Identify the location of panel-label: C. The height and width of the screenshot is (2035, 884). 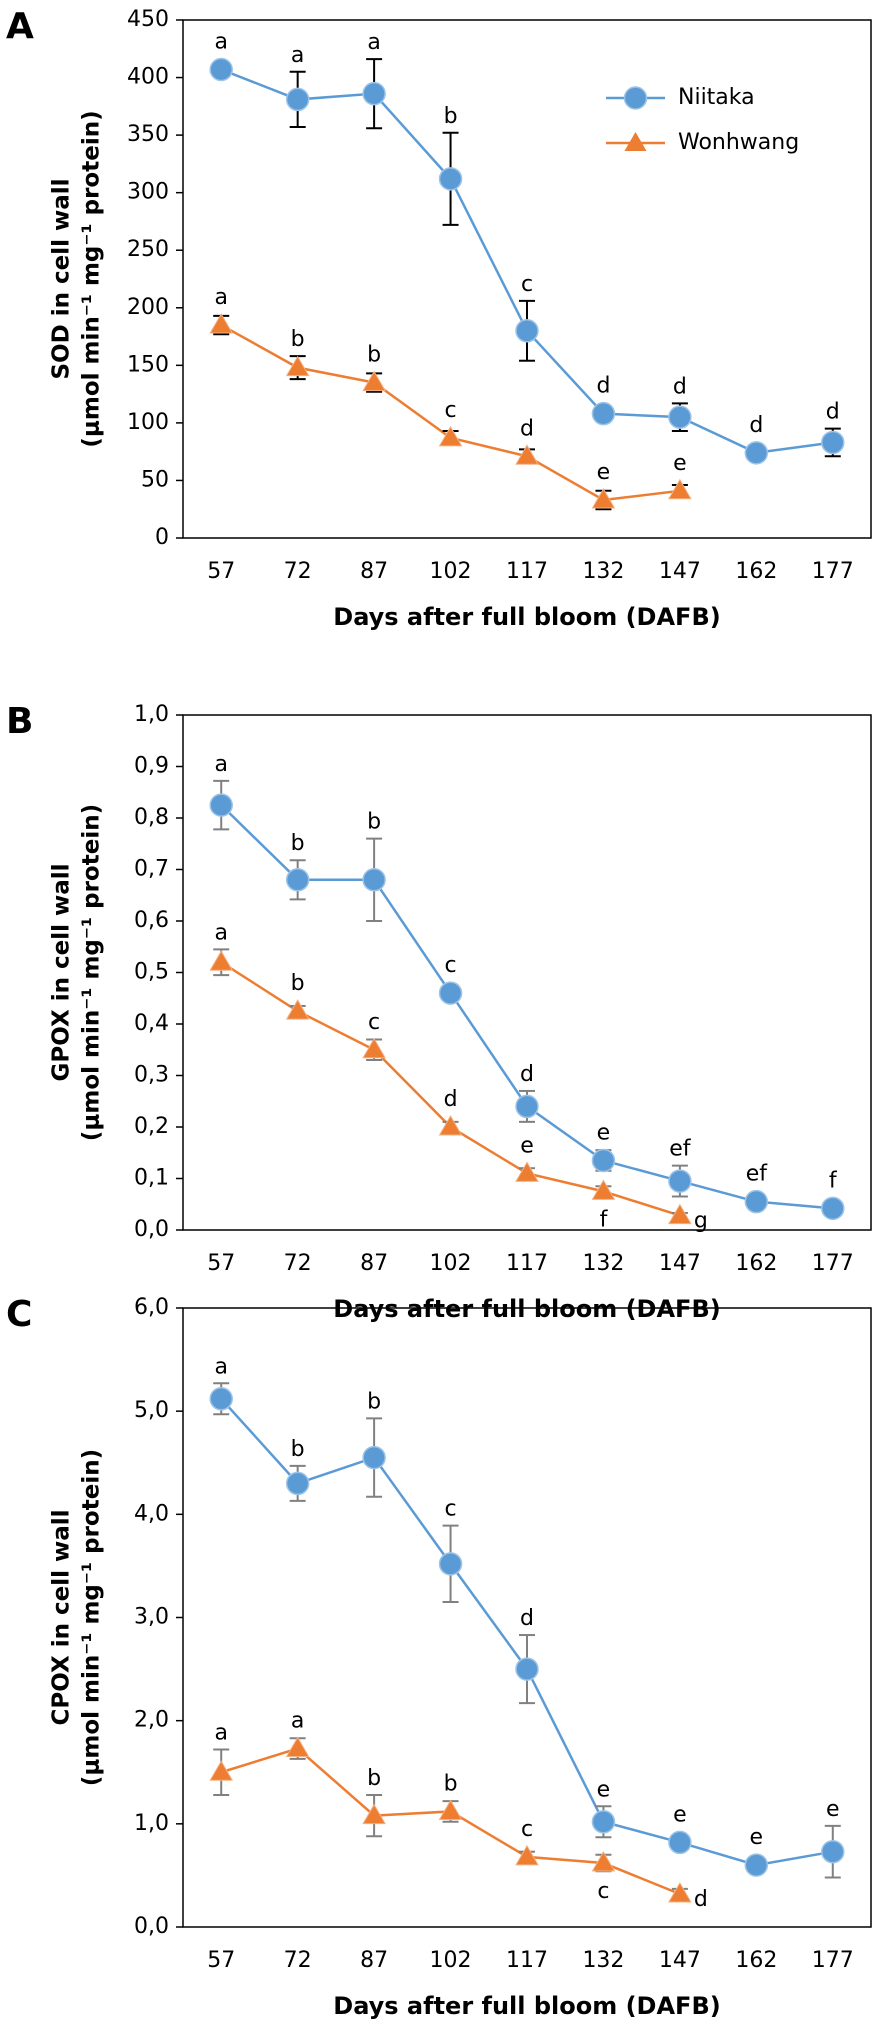
(19, 1314).